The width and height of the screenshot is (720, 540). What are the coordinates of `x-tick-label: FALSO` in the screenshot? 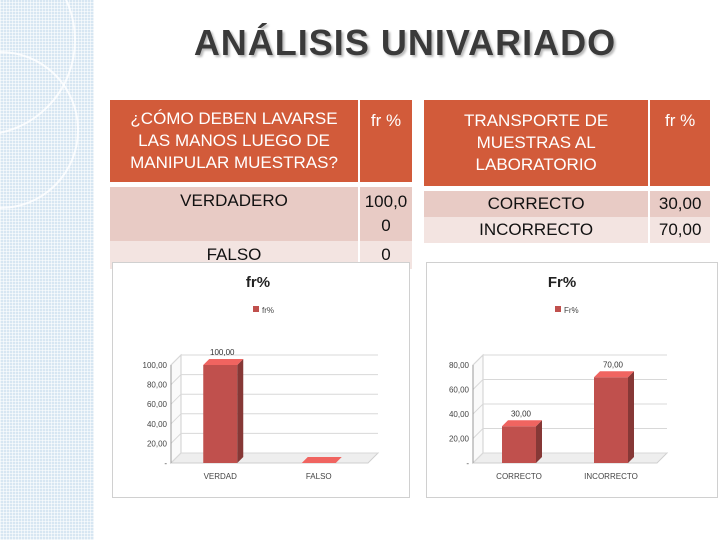 It's located at (319, 476).